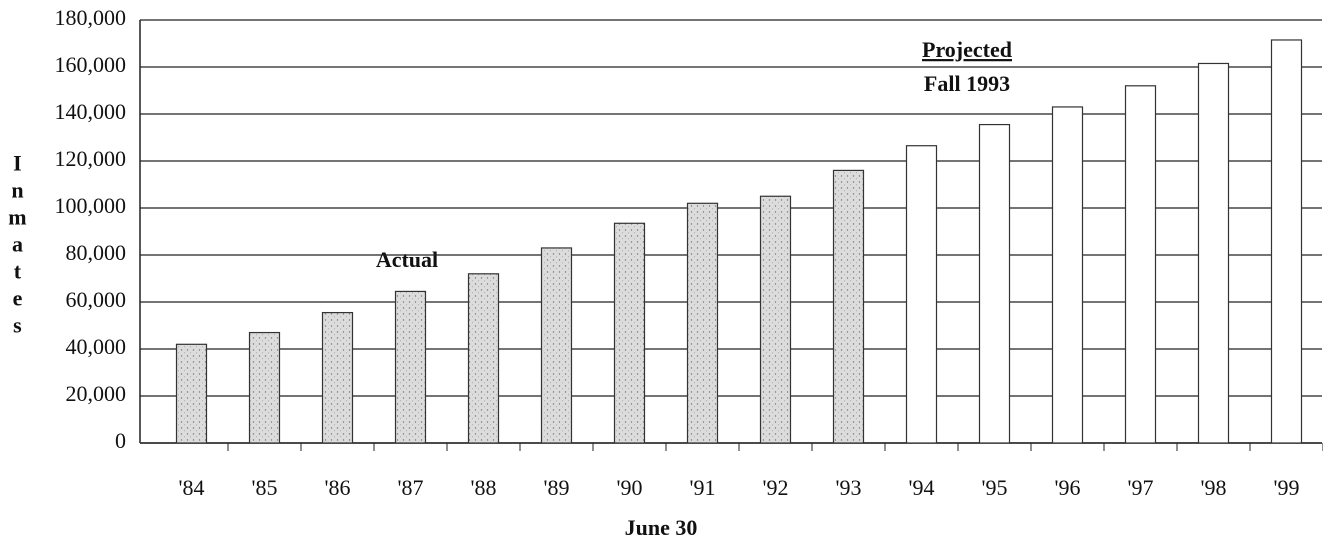 This screenshot has width=1323, height=549. I want to click on x-tick-label: '91, so click(703, 487).